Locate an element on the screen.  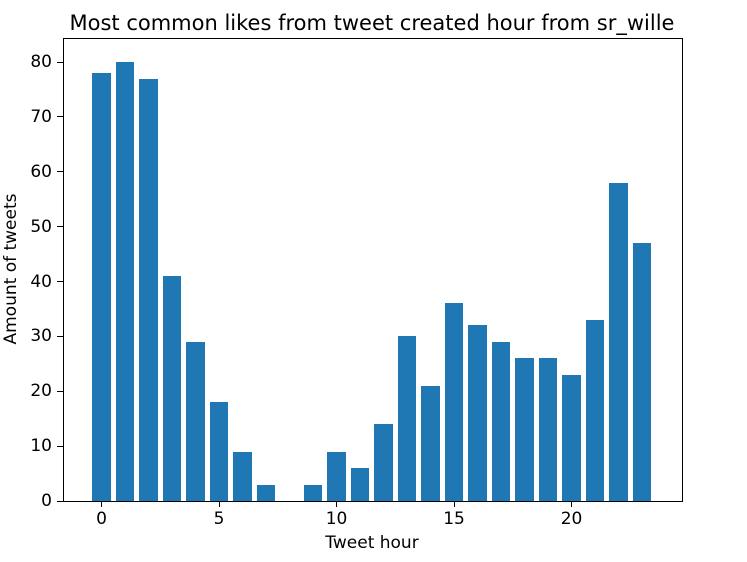
x-tick-label-15: 15 is located at coordinates (454, 519).